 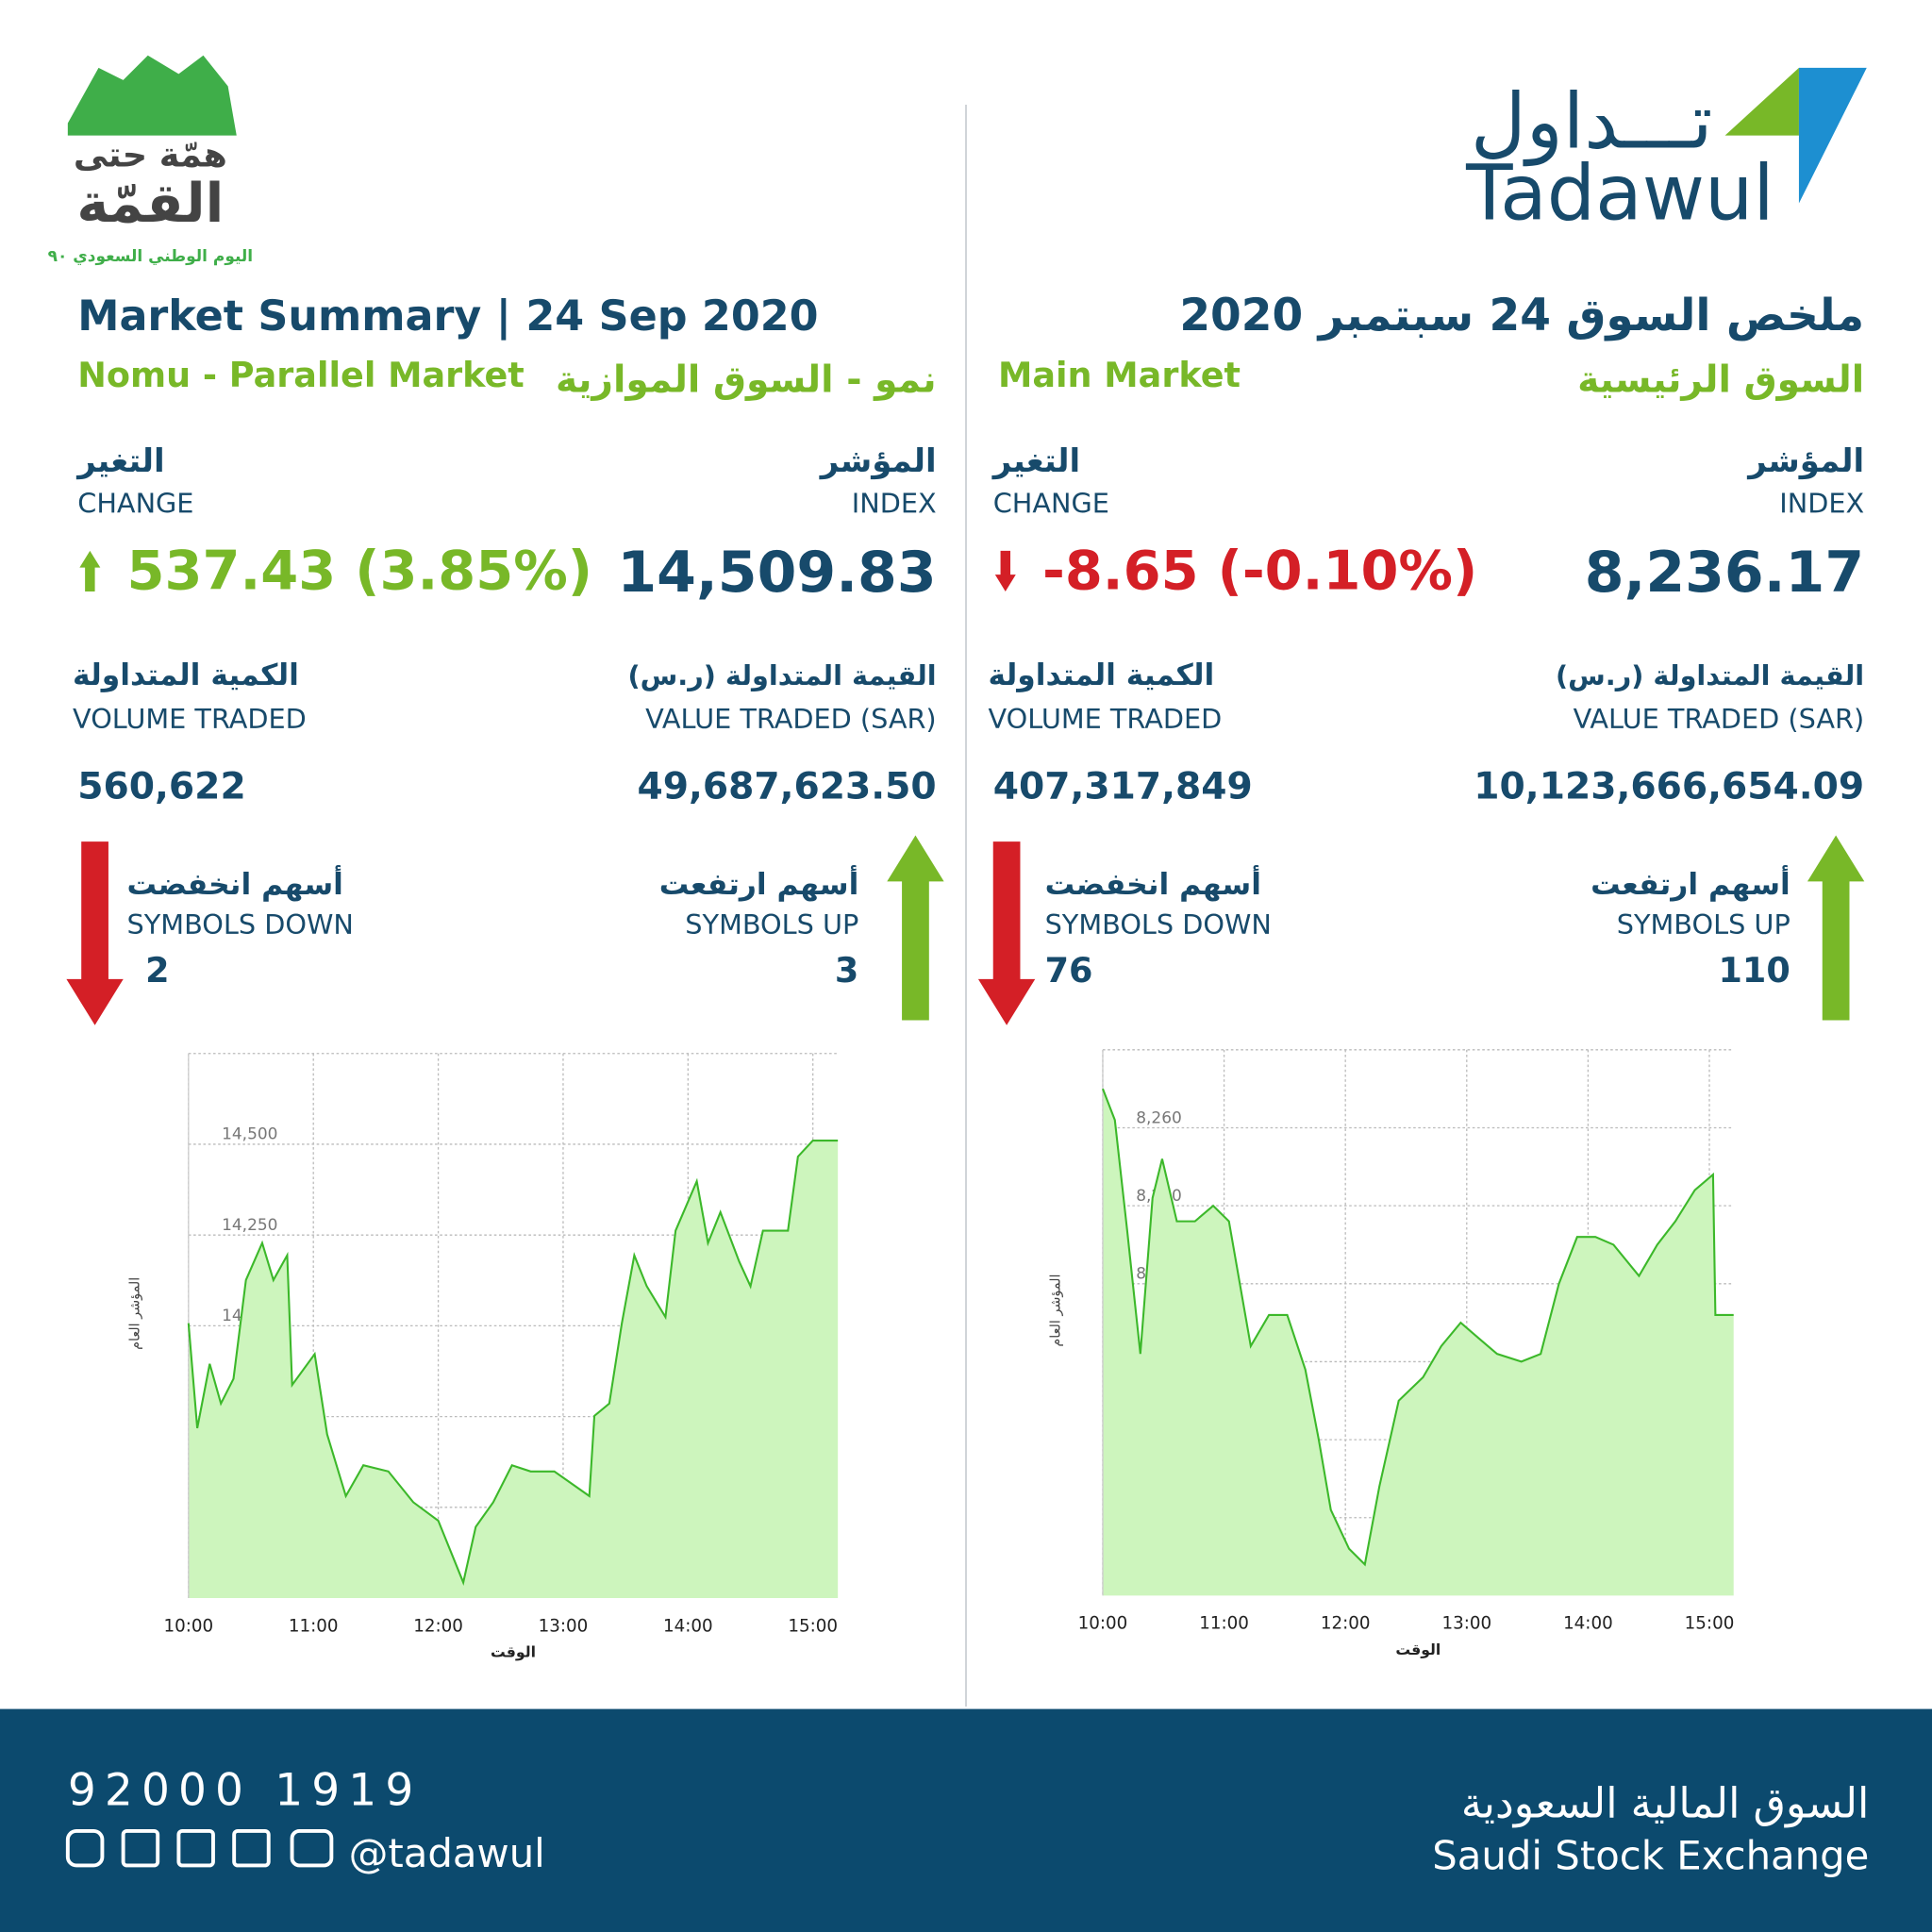 What do you see at coordinates (1123, 786) in the screenshot?
I see `volume-value: 407,317,849` at bounding box center [1123, 786].